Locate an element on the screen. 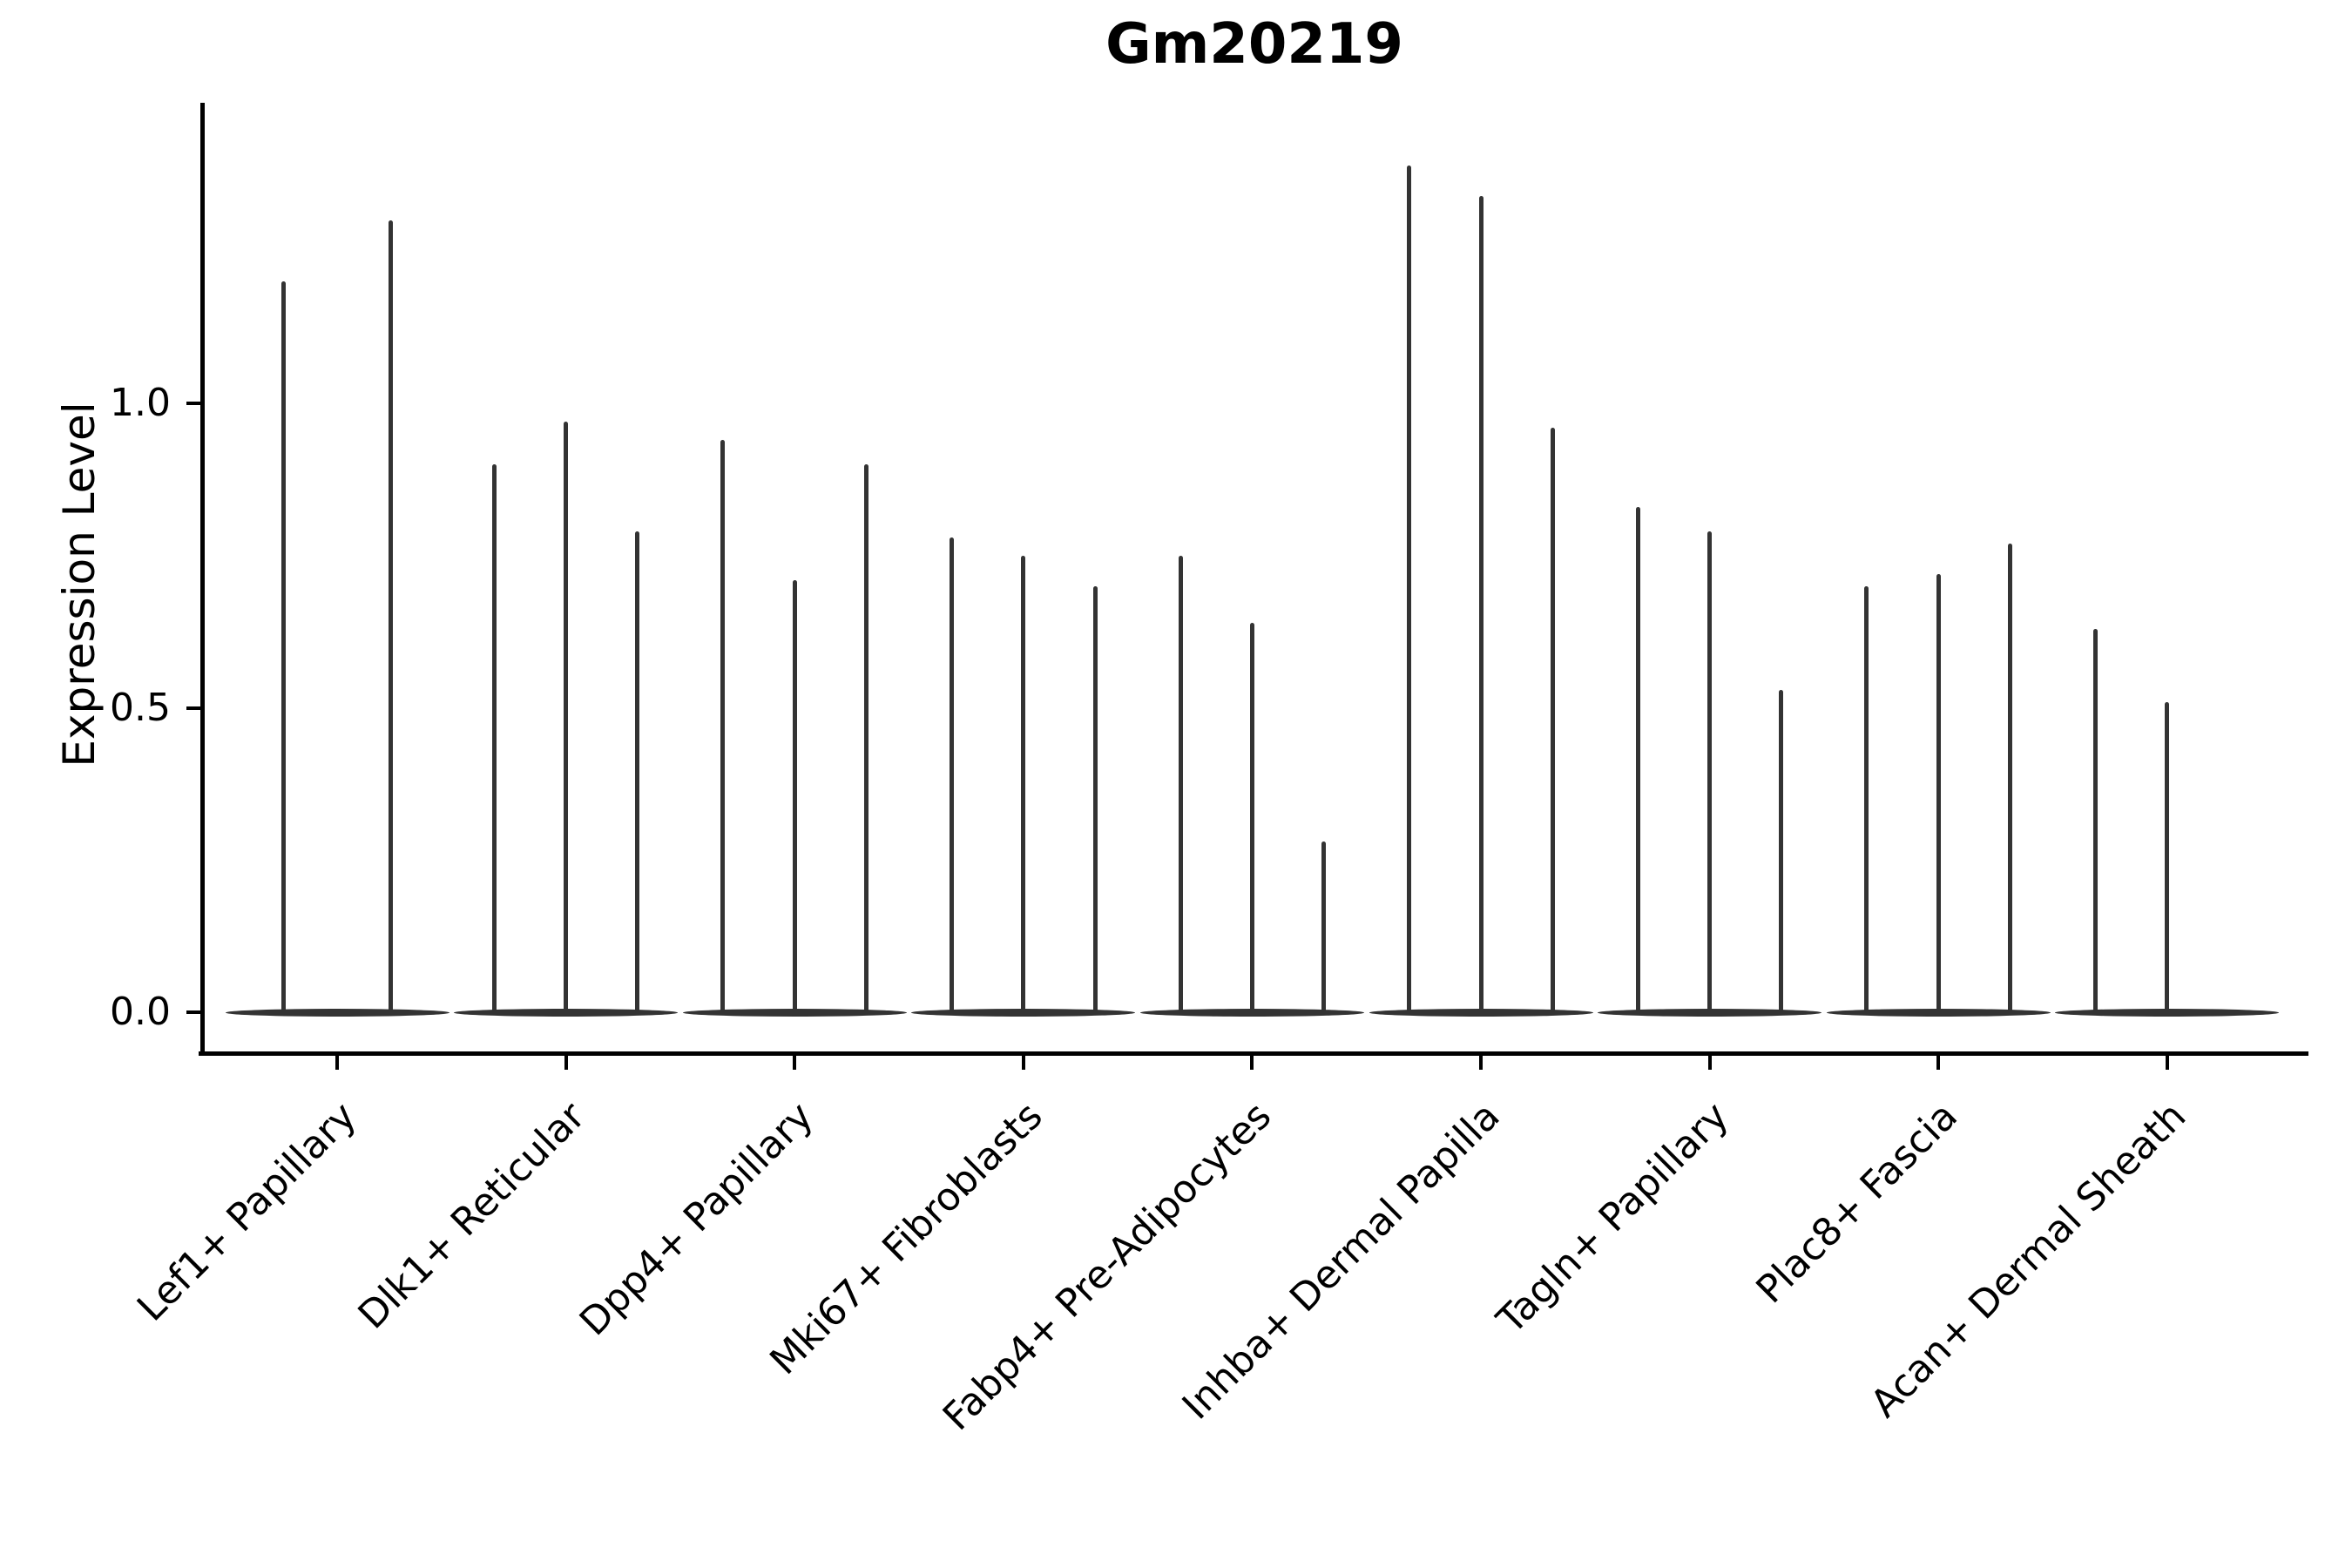  x-category-label-text: Dpp4+ Papillary is located at coordinates (697, 1219).